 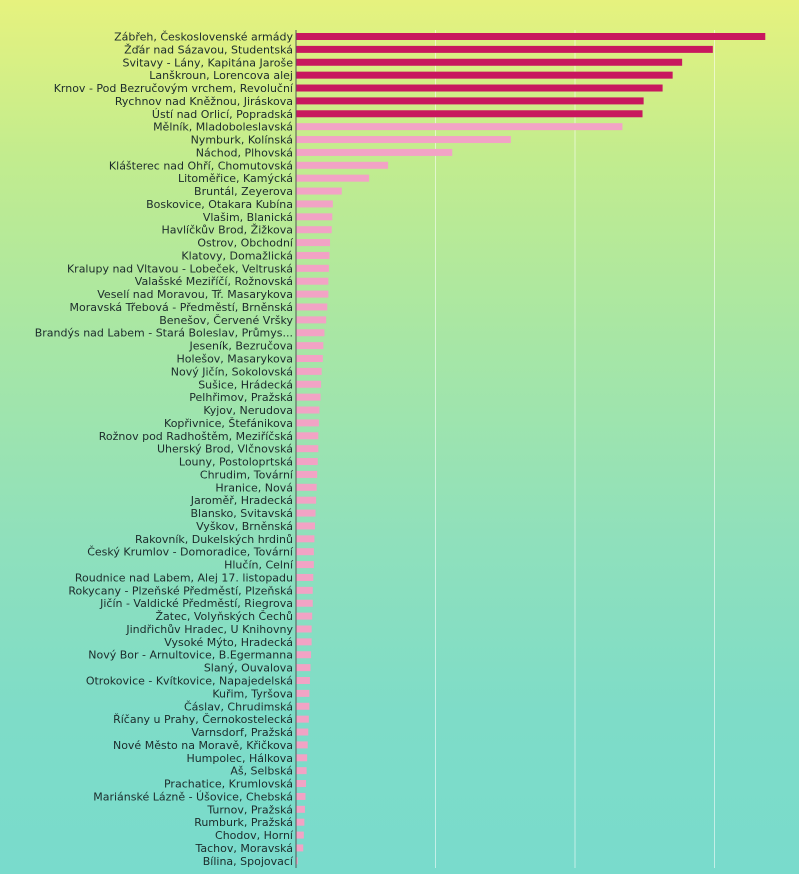 I want to click on category-label: Rožnov pod Radhoštěm, Meziříčská, so click(x=196, y=436).